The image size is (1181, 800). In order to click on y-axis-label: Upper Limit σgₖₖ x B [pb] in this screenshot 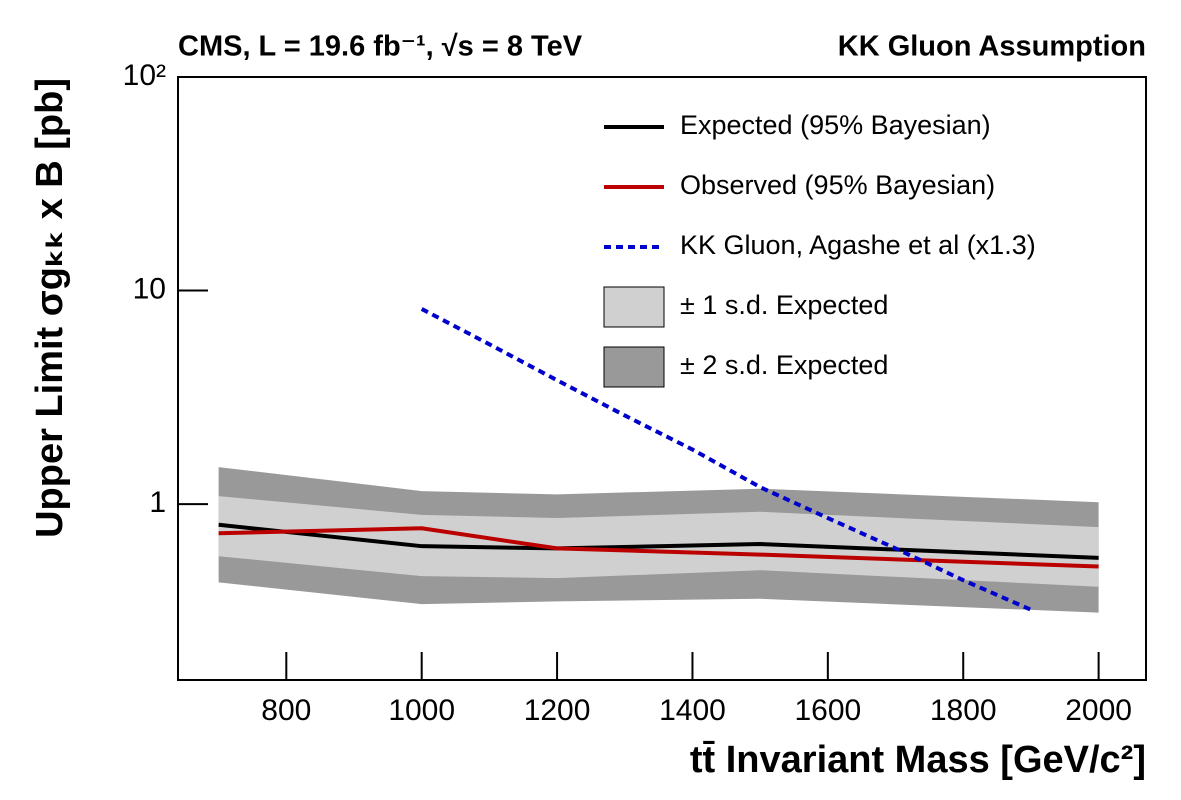, I will do `click(50, 308)`.